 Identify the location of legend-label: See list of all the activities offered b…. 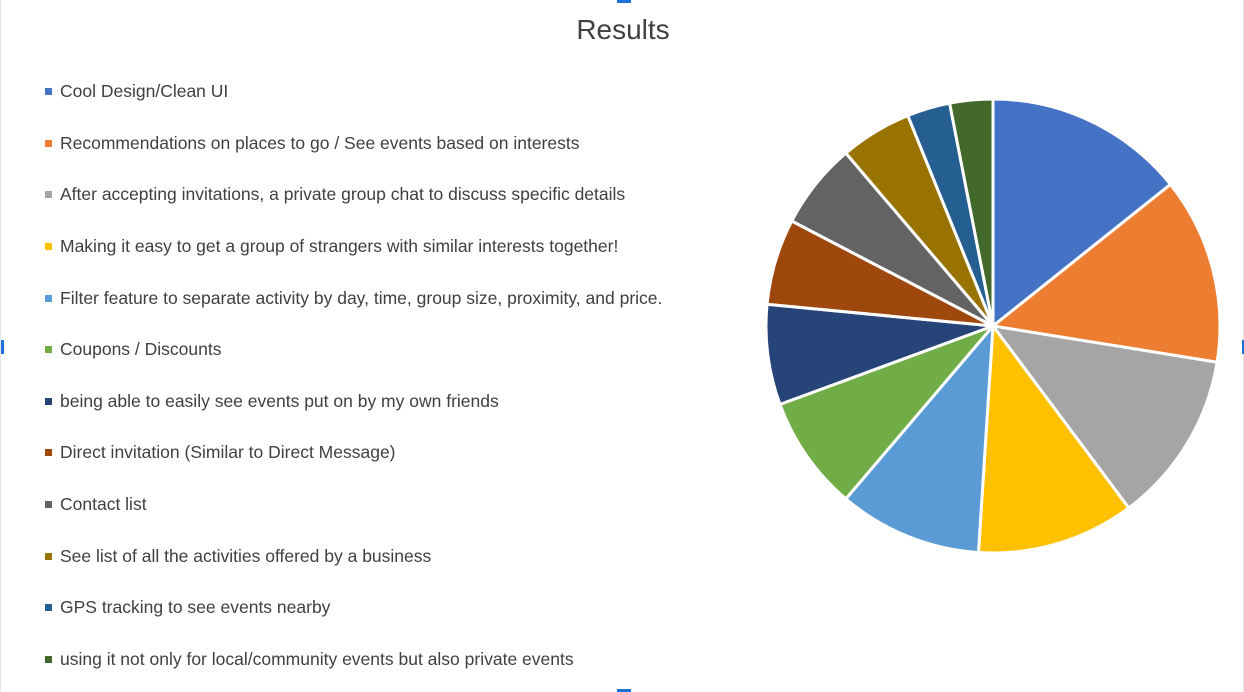
(246, 555).